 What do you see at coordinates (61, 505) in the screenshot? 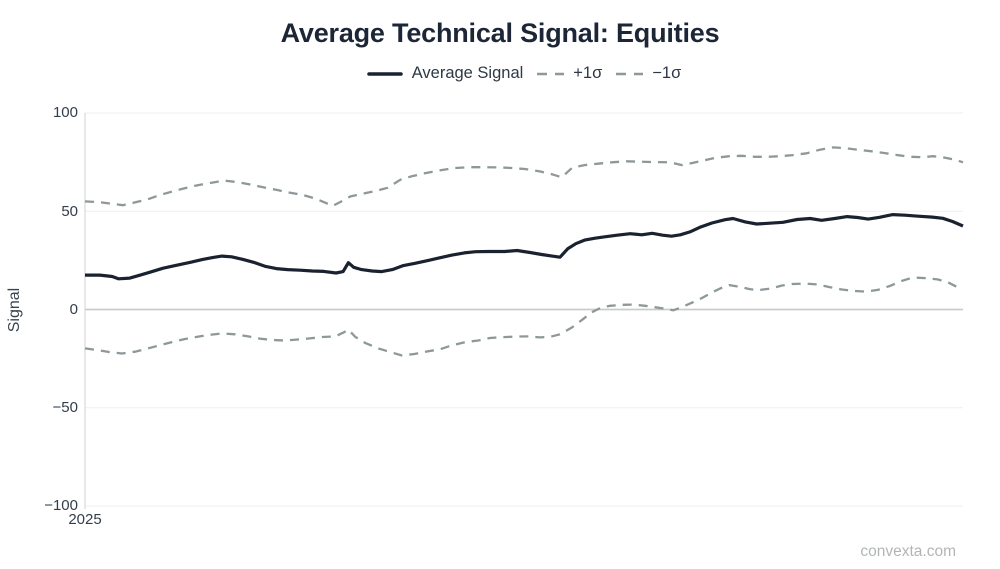
I see `y-tick-neg-100: −100` at bounding box center [61, 505].